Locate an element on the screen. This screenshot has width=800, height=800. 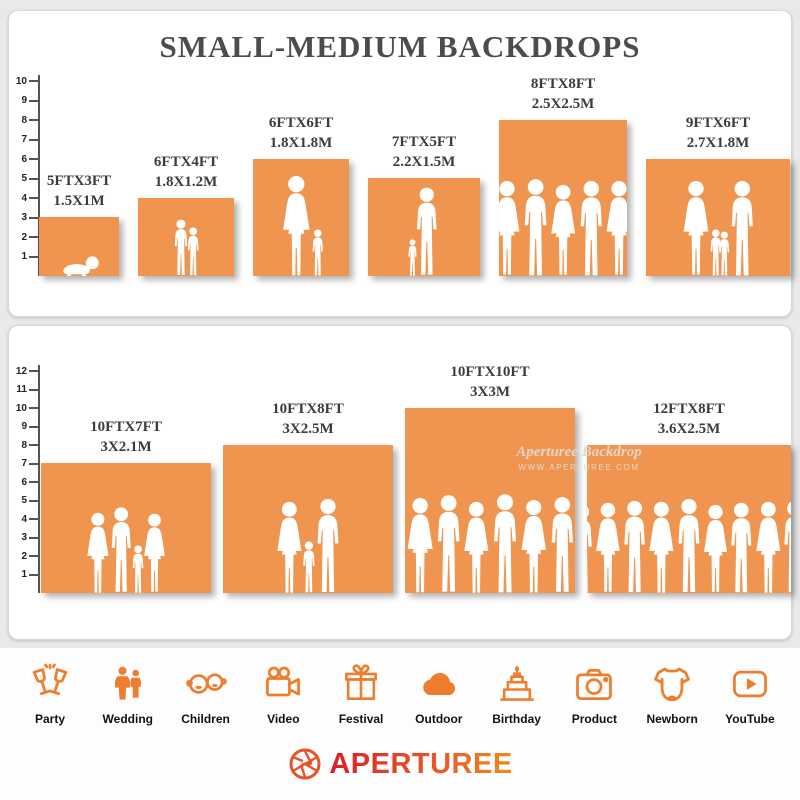
category-festival: Festival is located at coordinates (361, 694).